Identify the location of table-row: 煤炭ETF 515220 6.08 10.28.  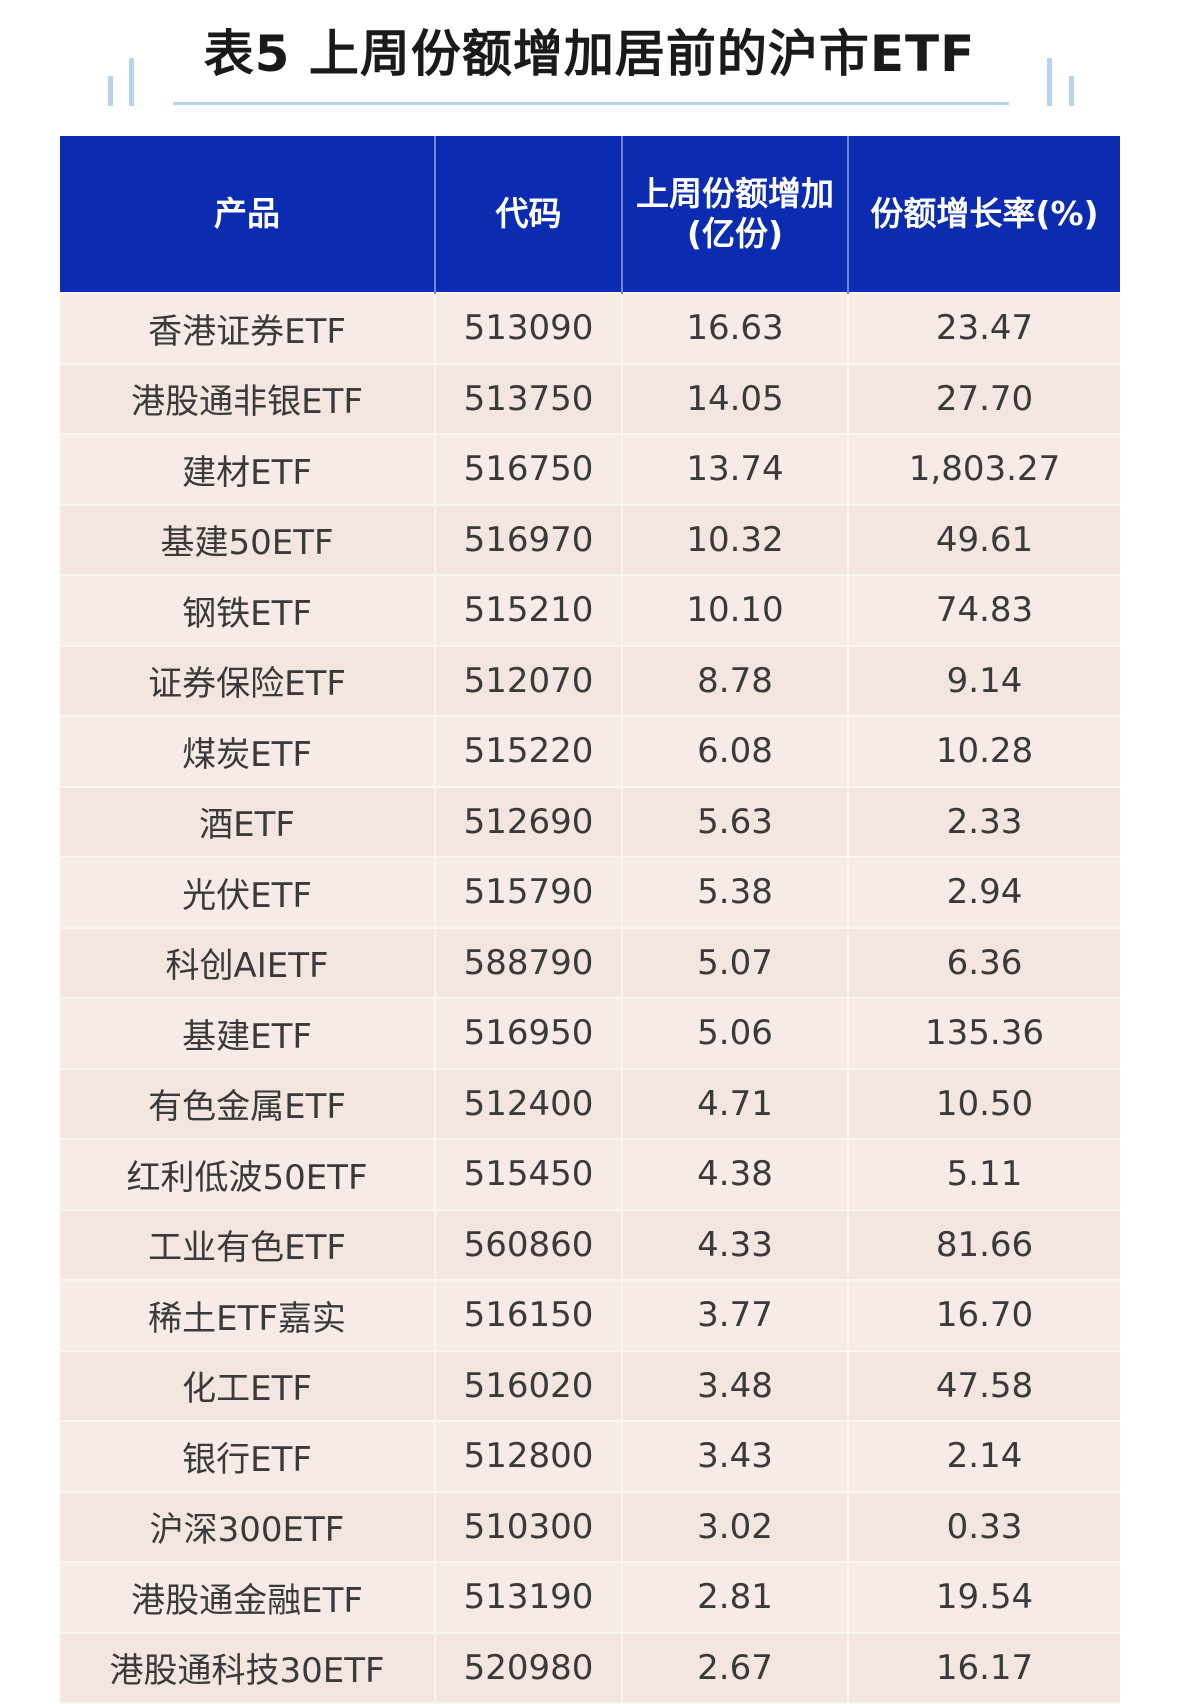
(590, 751).